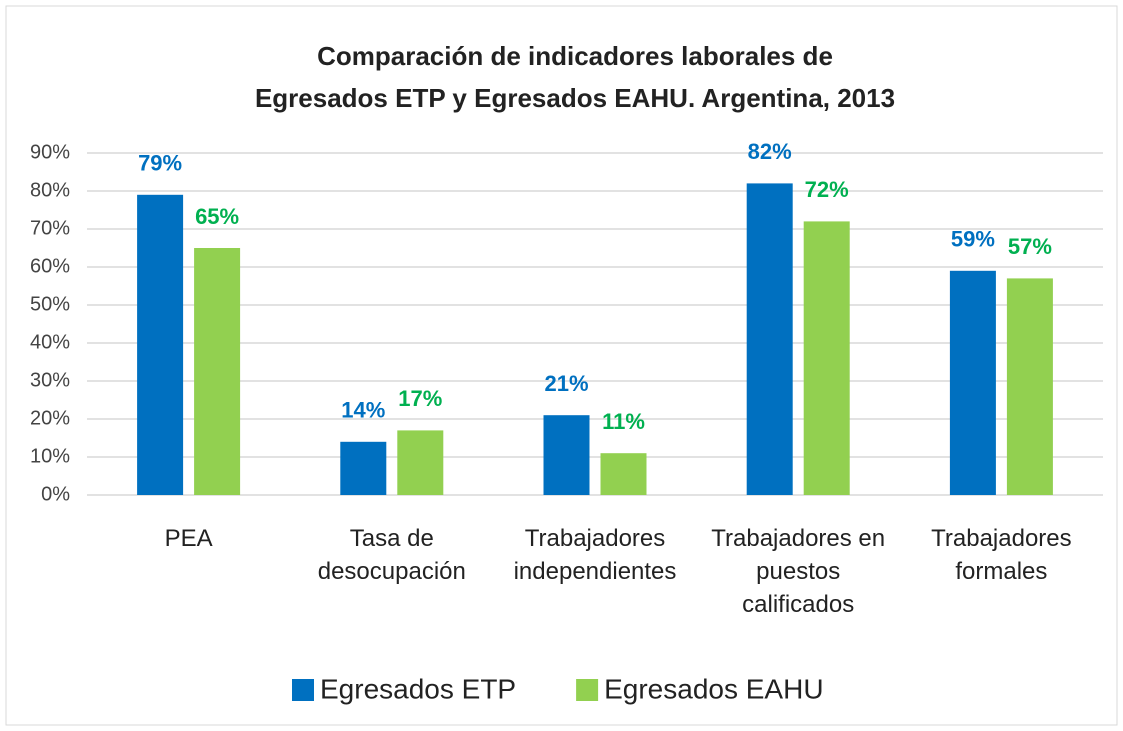 The height and width of the screenshot is (731, 1123). I want to click on data-label: 21%, so click(566, 383).